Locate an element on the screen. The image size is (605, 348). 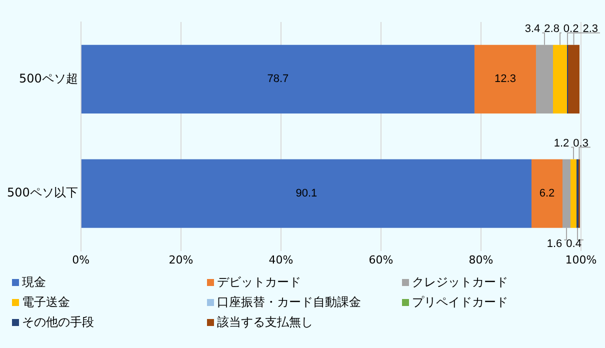
data-label: 3.4 is located at coordinates (532, 28).